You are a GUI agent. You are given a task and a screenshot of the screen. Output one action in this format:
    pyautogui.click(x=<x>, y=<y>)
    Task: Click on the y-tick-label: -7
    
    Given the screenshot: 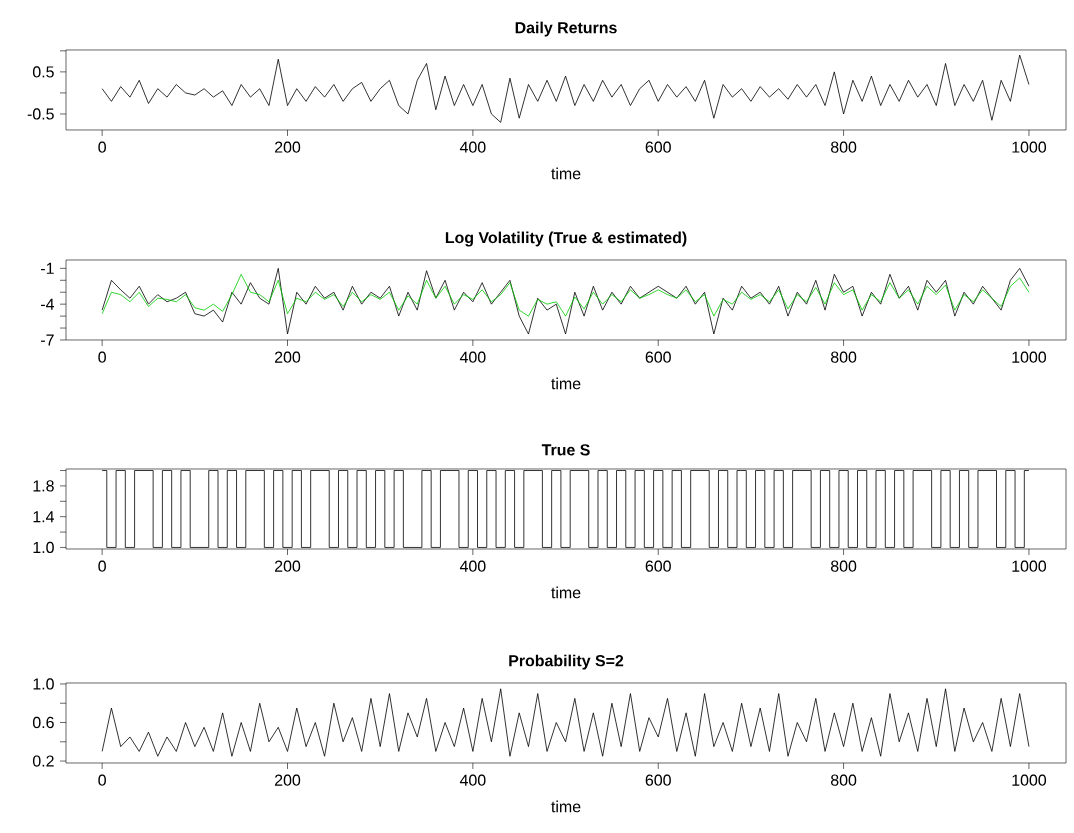 What is the action you would take?
    pyautogui.click(x=47, y=340)
    